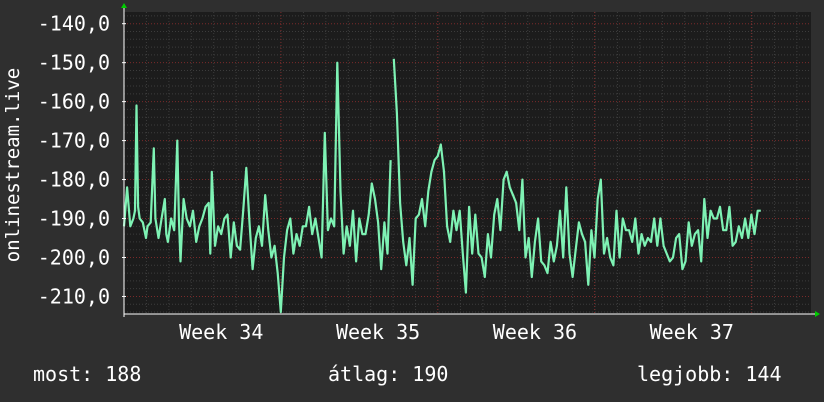 Image resolution: width=824 pixels, height=402 pixels. What do you see at coordinates (74, 24) in the screenshot?
I see `y-tick-label: -140,0` at bounding box center [74, 24].